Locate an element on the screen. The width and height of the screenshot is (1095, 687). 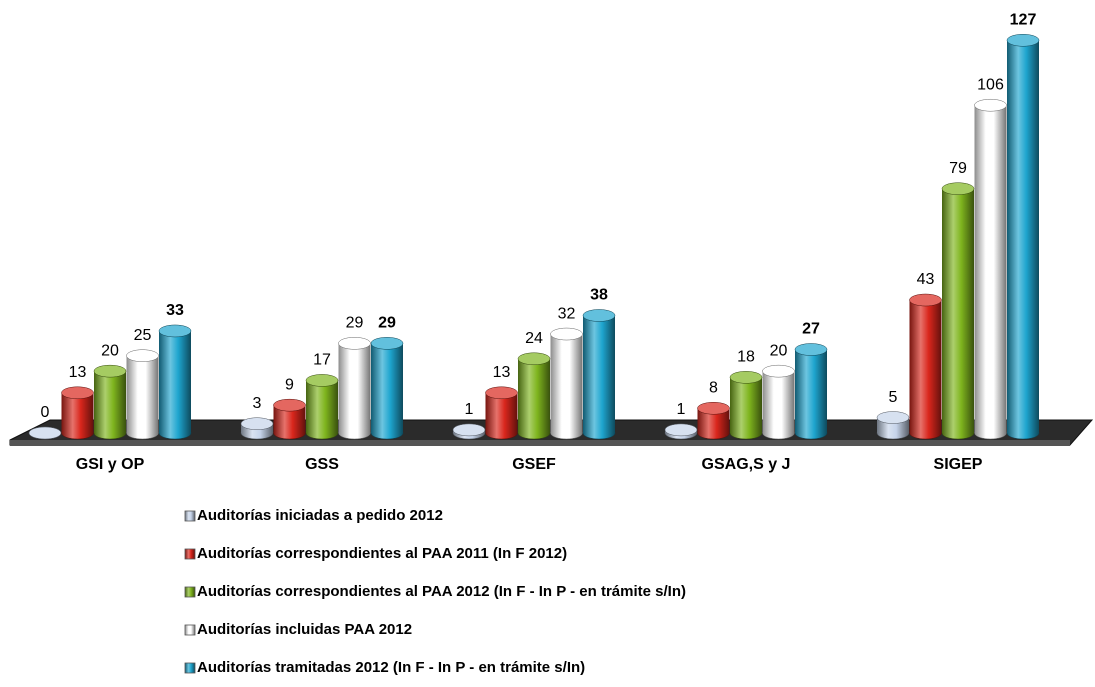
data-label: 5 is located at coordinates (893, 397).